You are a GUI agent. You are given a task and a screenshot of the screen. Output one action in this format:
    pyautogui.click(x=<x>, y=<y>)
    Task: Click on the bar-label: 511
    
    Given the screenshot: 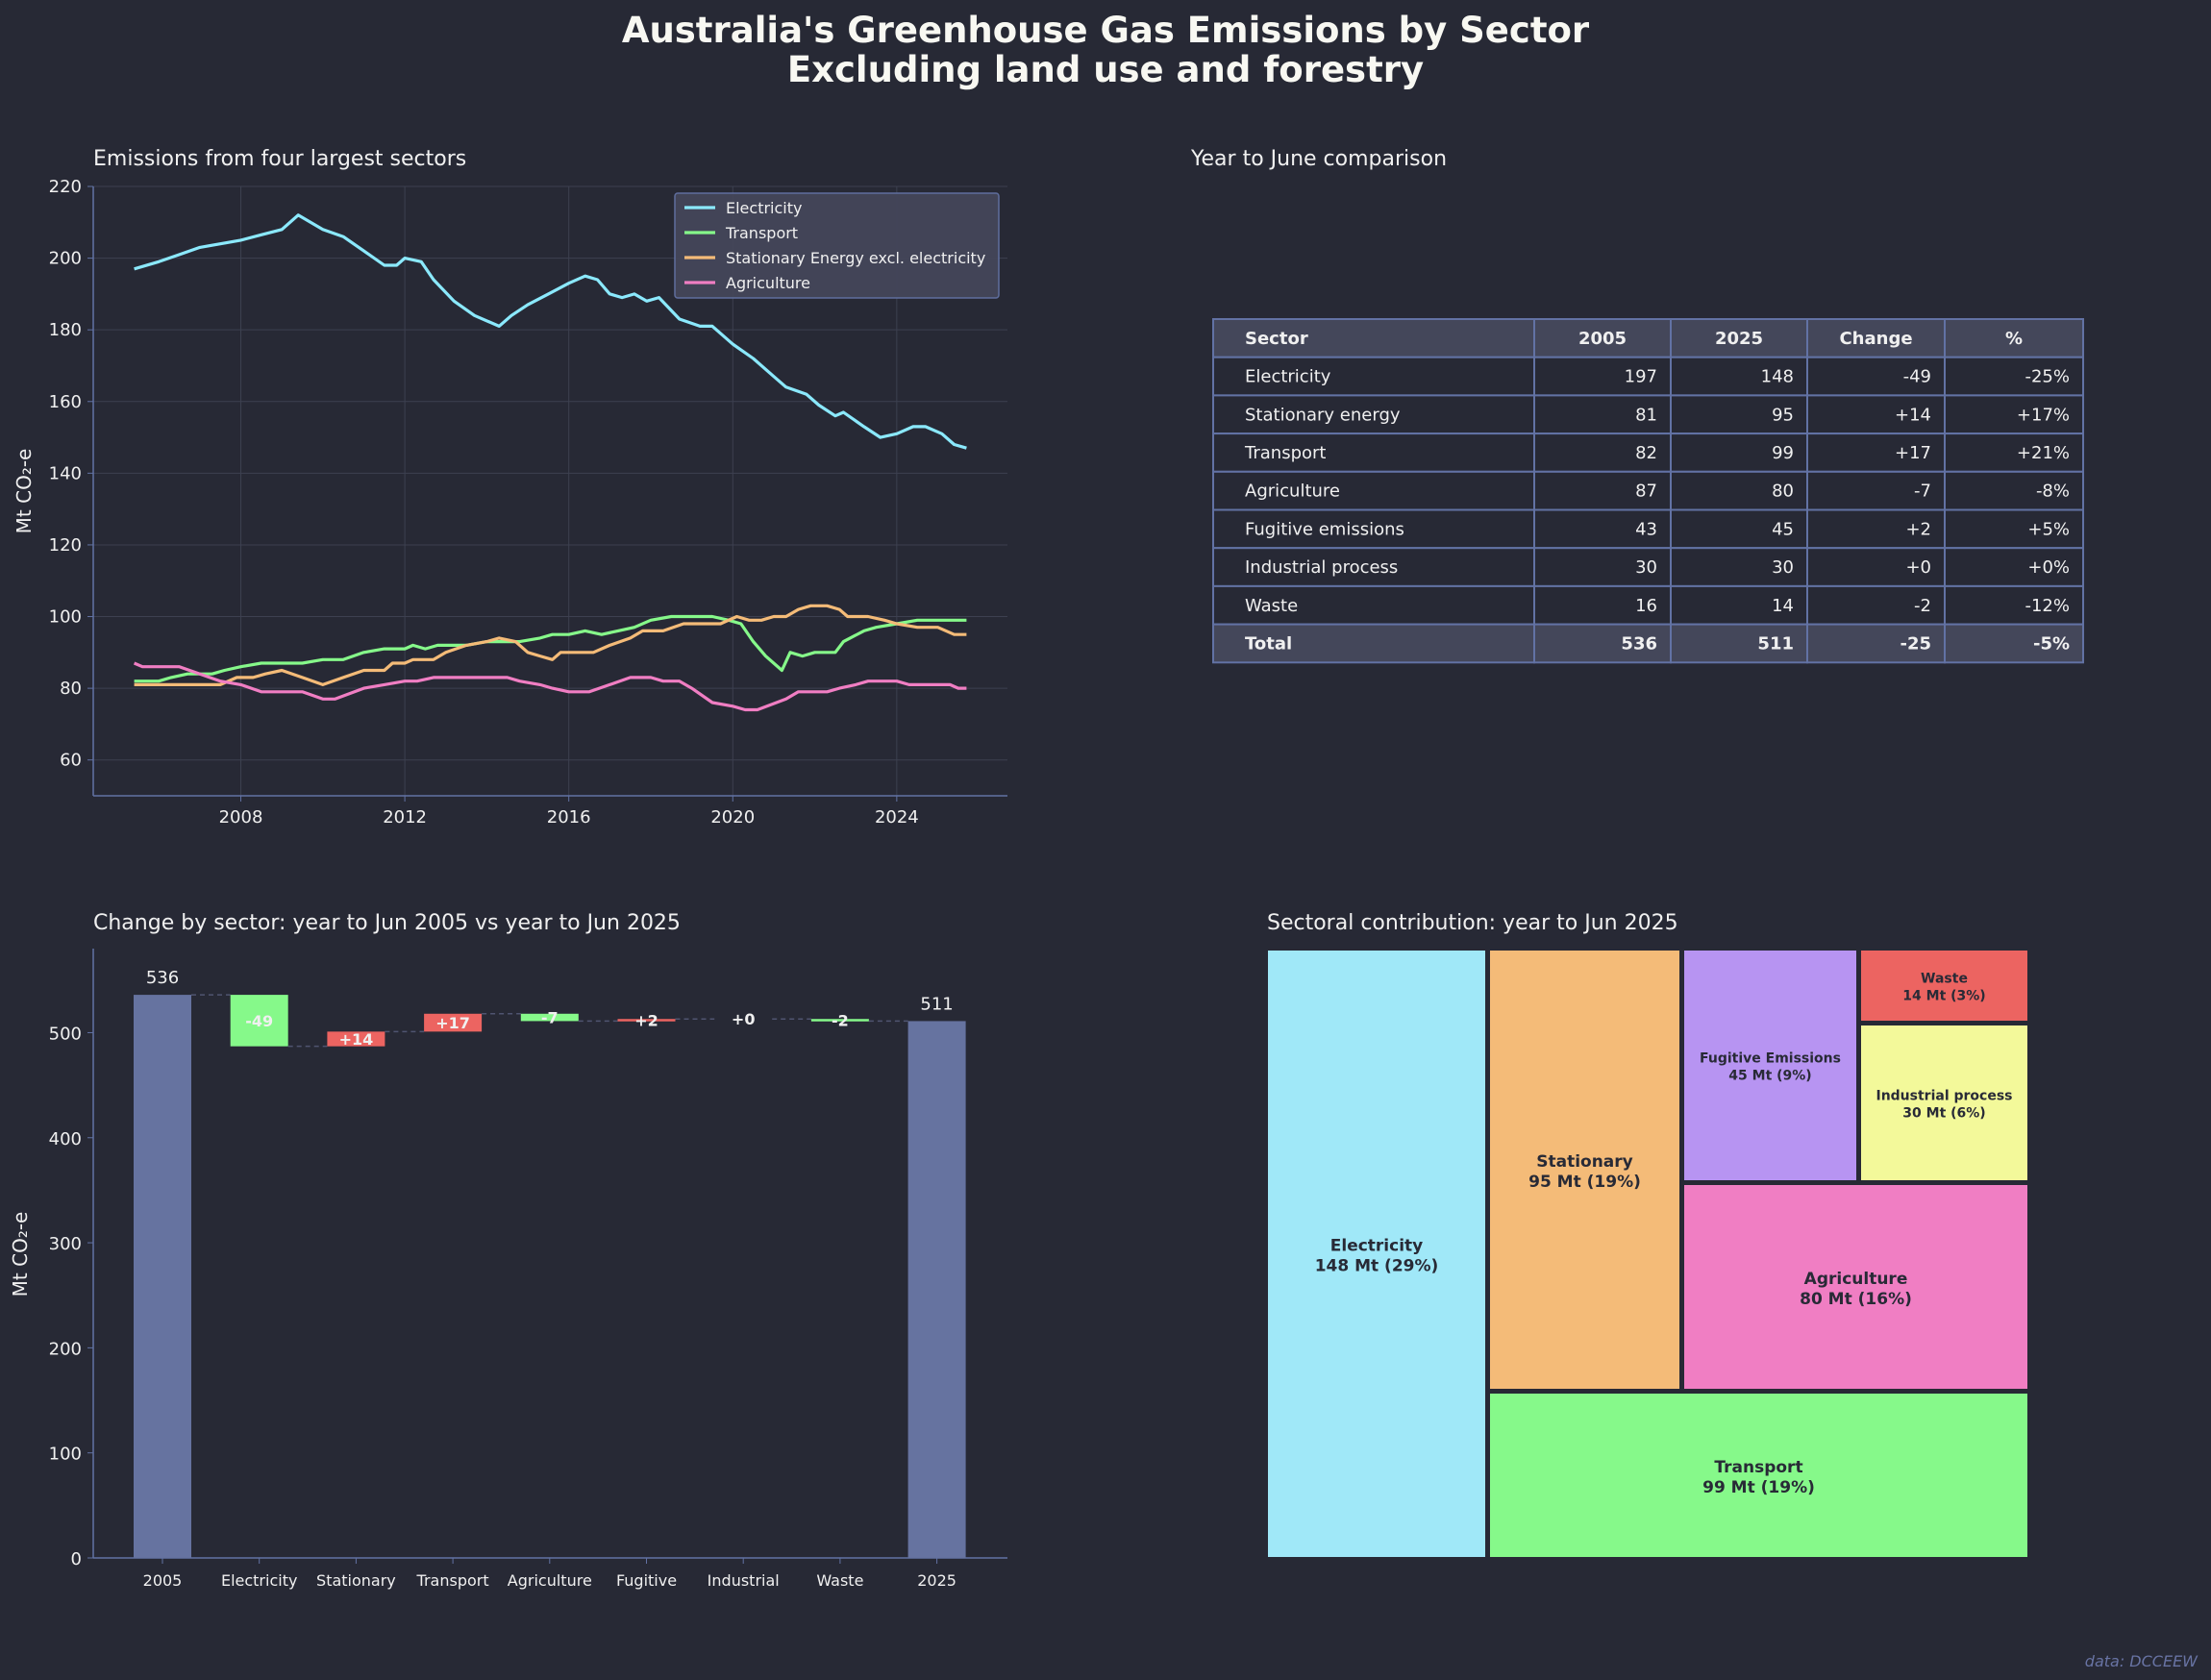 What is the action you would take?
    pyautogui.click(x=936, y=1004)
    